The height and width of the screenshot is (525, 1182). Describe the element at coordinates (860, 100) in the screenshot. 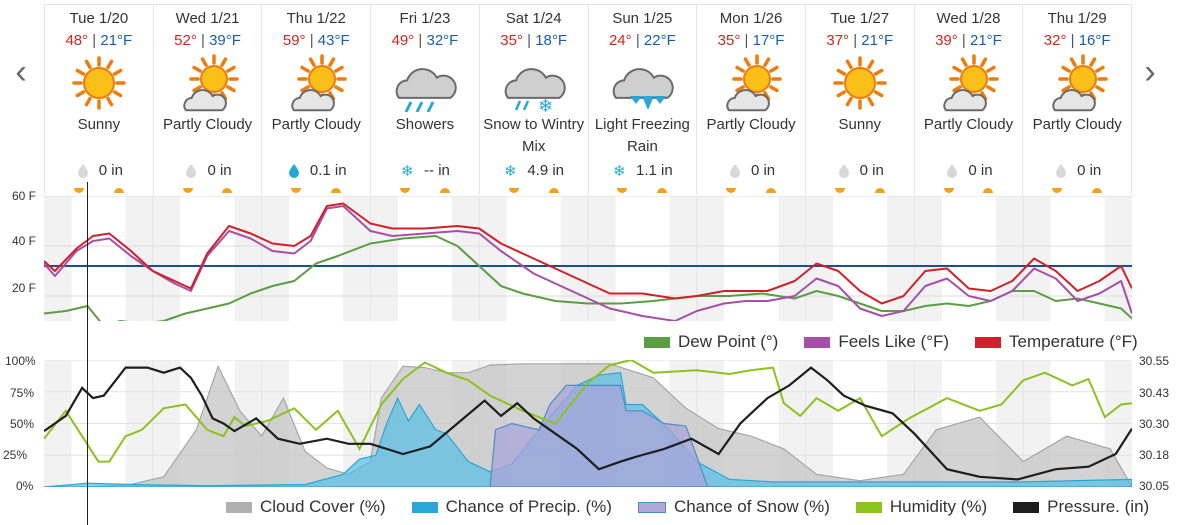

I see `day-column: Tue 1/27 37° | 21°F Sunny 0 in` at that location.